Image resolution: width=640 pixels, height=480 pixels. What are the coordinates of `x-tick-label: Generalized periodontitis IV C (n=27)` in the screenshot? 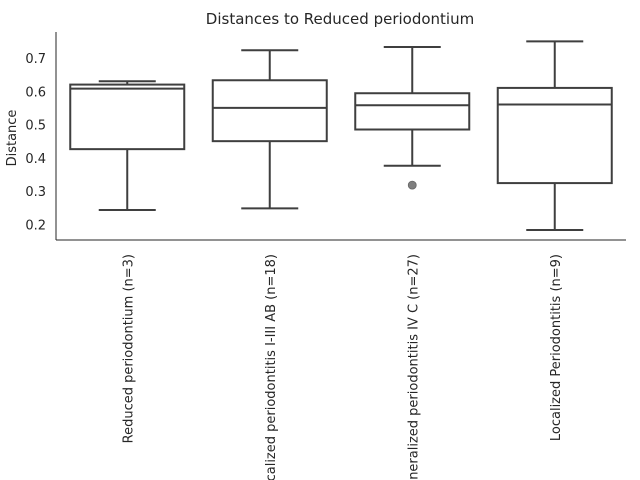 It's located at (413, 367).